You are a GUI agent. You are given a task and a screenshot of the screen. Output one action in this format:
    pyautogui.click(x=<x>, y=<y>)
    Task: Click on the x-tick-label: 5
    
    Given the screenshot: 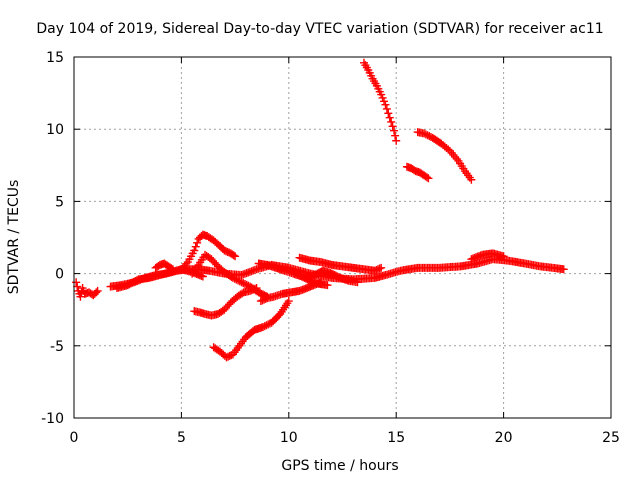 What is the action you would take?
    pyautogui.click(x=181, y=438)
    